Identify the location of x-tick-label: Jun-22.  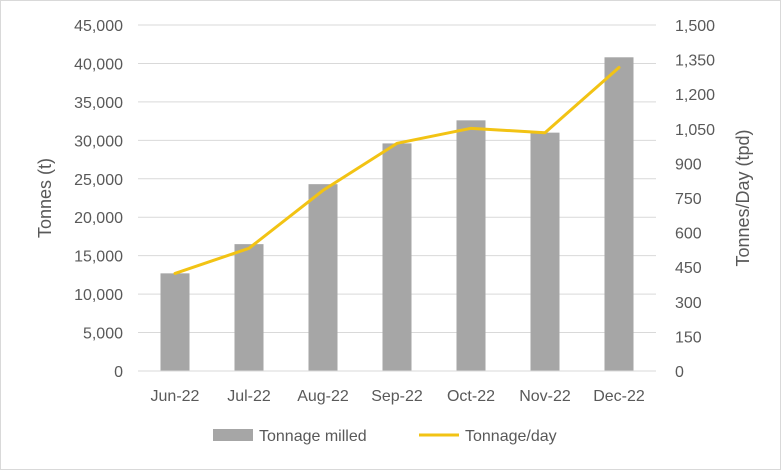
(175, 396).